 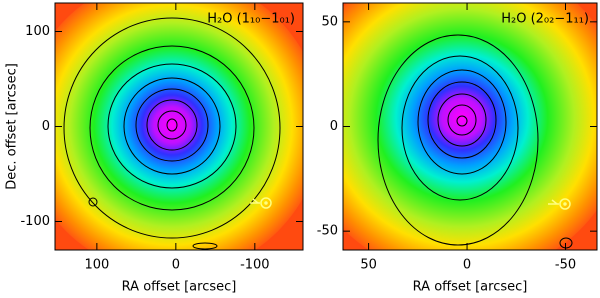 What do you see at coordinates (545, 19) in the screenshot?
I see `panel-title: H₂O (2₀₂−1₁₁)` at bounding box center [545, 19].